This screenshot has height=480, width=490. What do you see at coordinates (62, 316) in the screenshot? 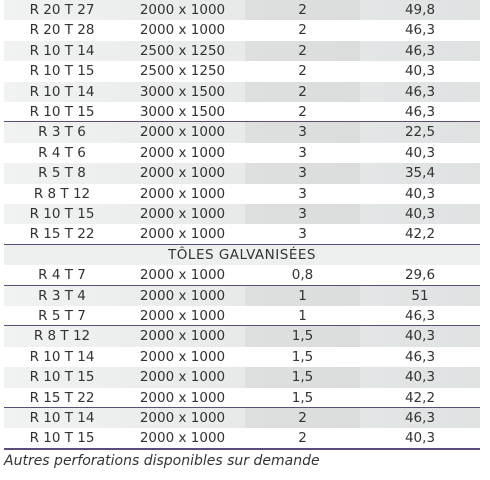
I see `table-cell: R 5 T 7` at bounding box center [62, 316].